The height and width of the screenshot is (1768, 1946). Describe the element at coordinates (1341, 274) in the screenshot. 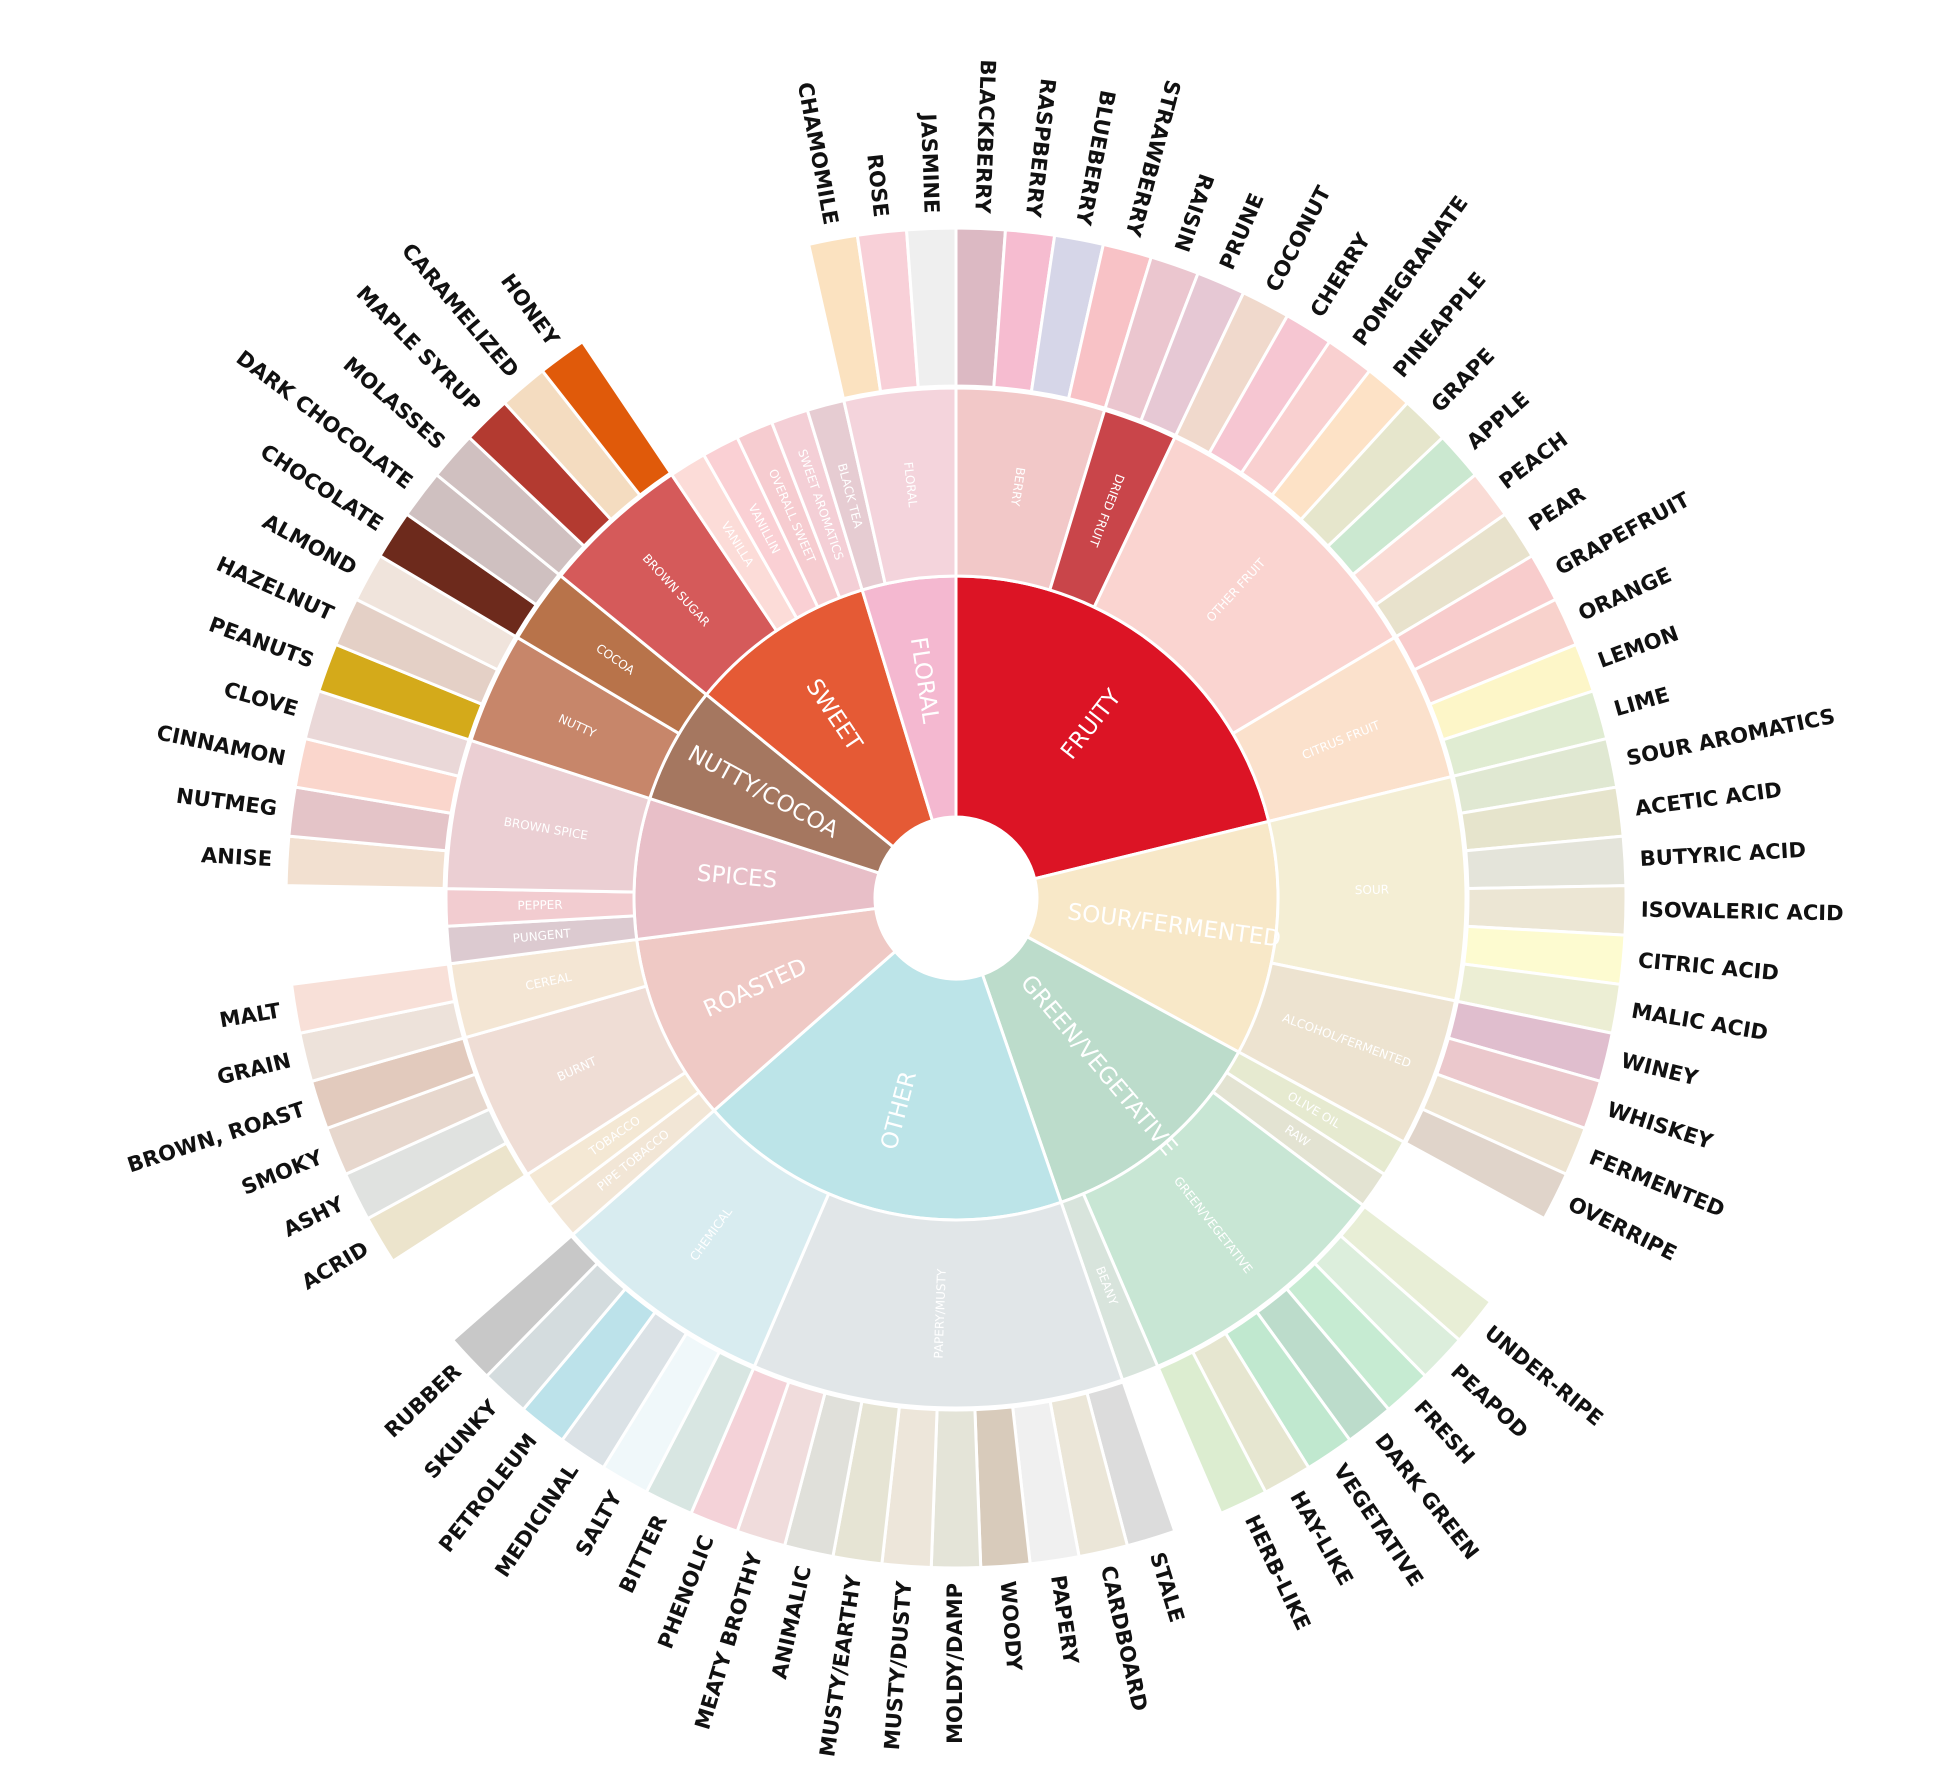

I see `leaf-label: CHERRY` at that location.